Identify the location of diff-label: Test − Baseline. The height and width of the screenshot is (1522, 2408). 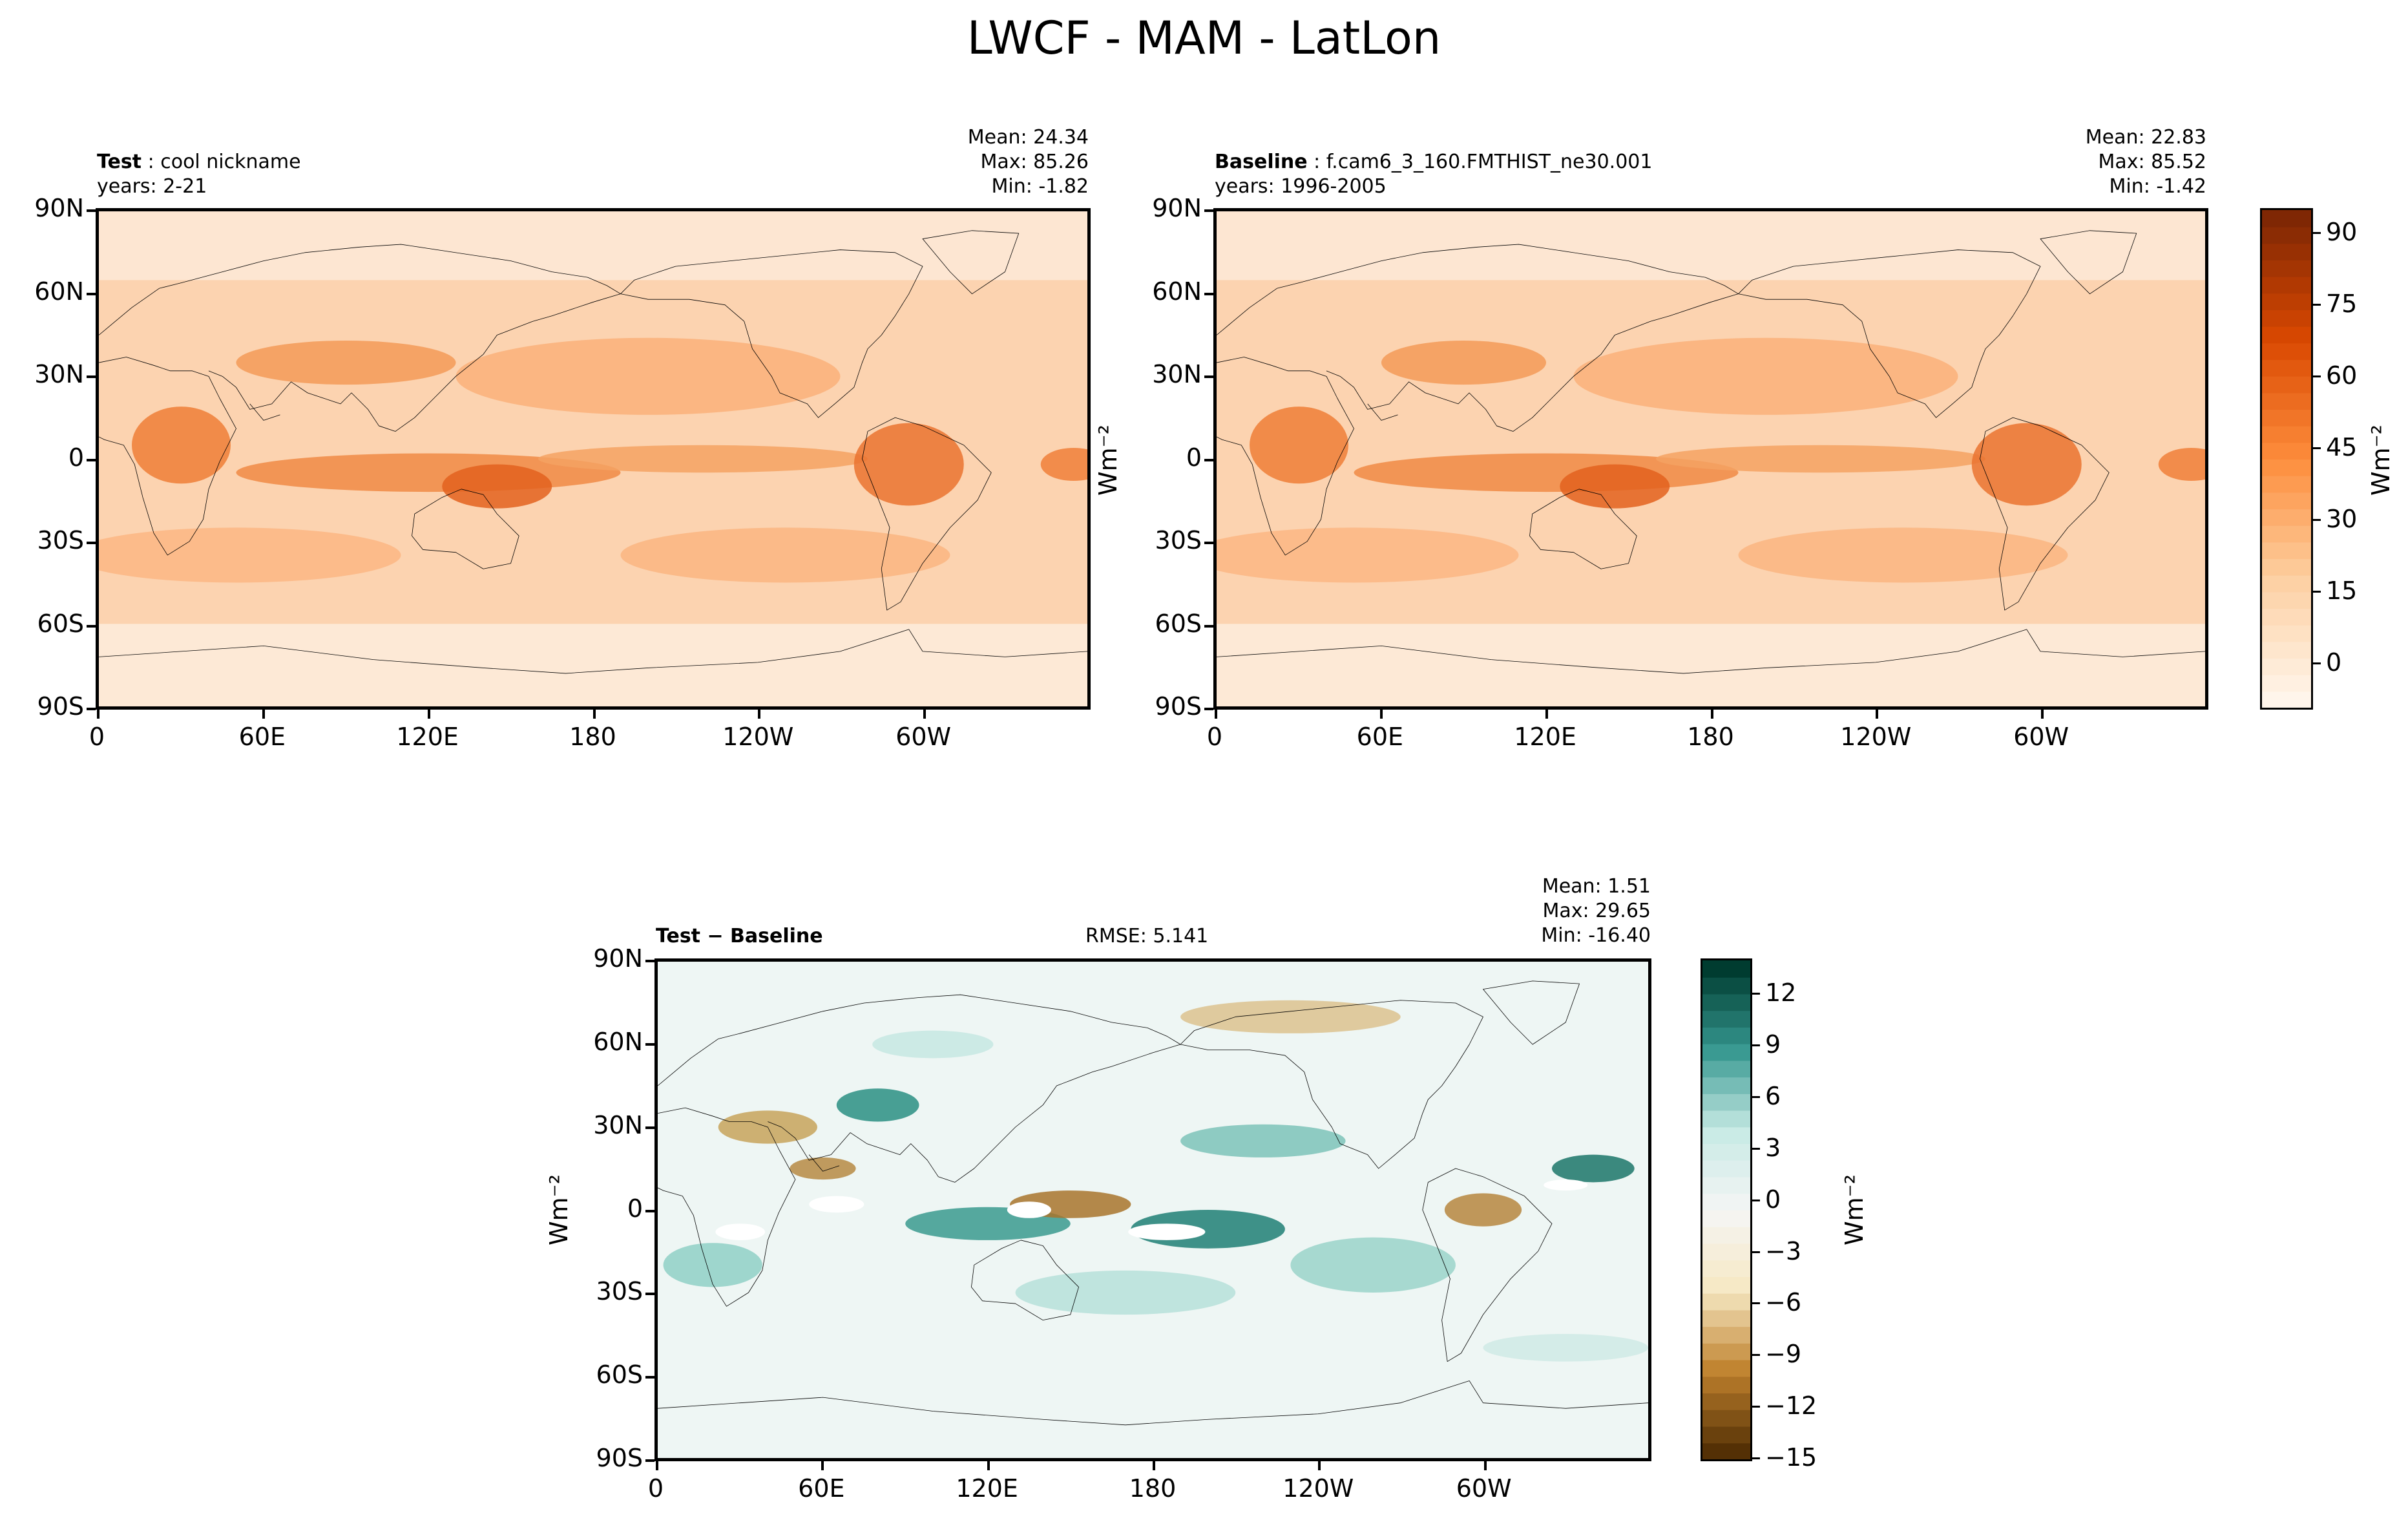
(740, 936).